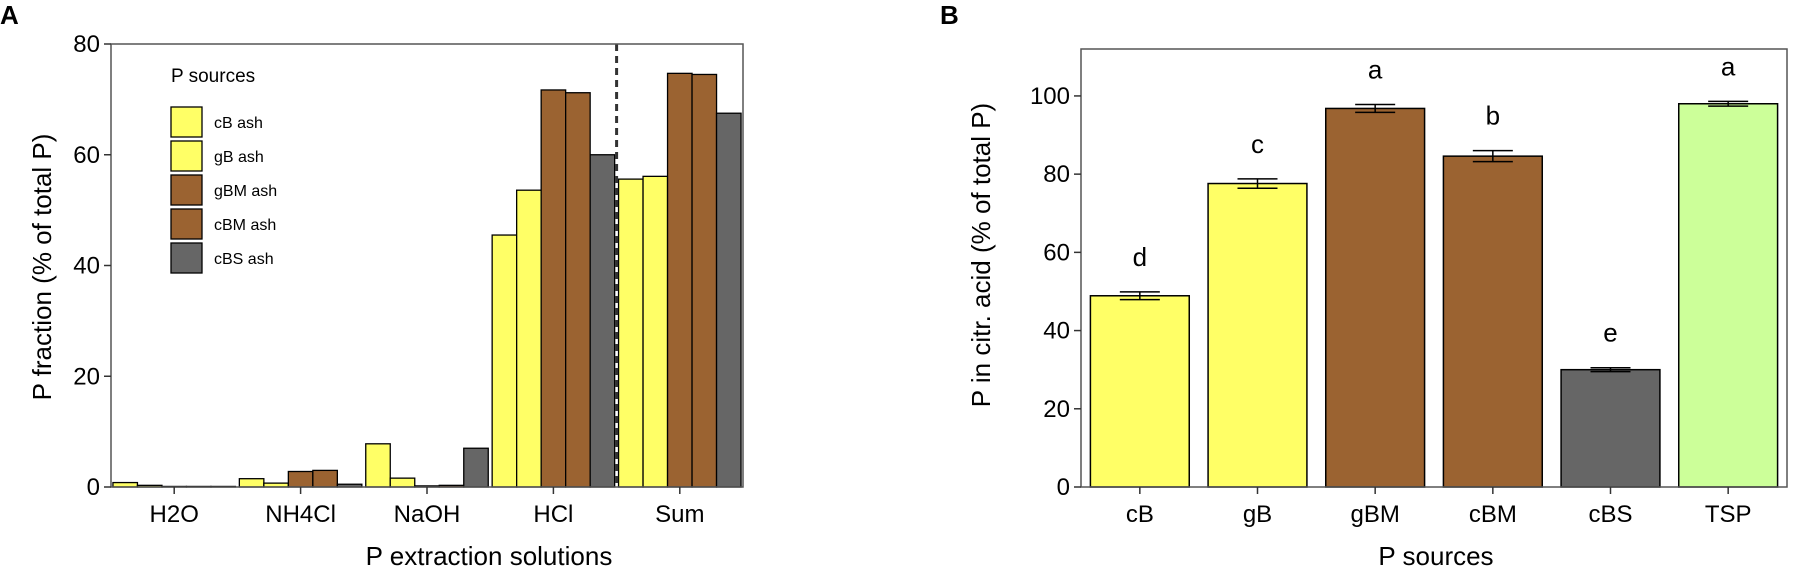 The width and height of the screenshot is (1793, 570). Describe the element at coordinates (1055, 292) in the screenshot. I see `panel-b-y-ticks: 0 20 40 60 80 100` at that location.